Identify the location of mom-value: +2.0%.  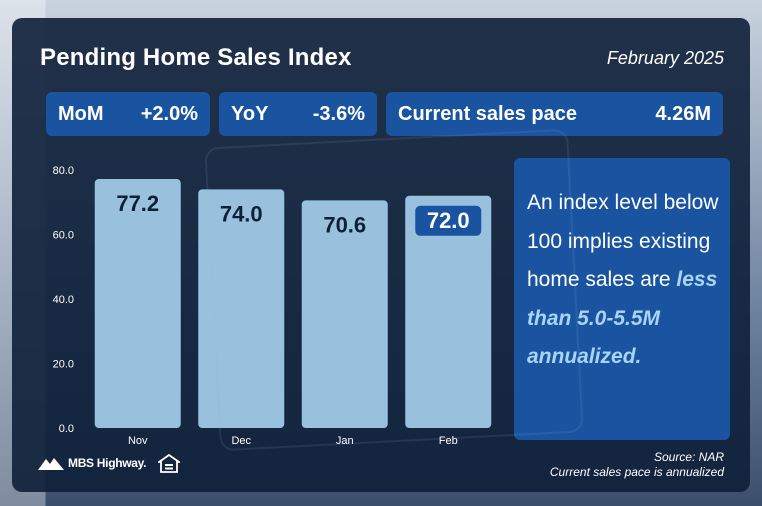
(169, 113).